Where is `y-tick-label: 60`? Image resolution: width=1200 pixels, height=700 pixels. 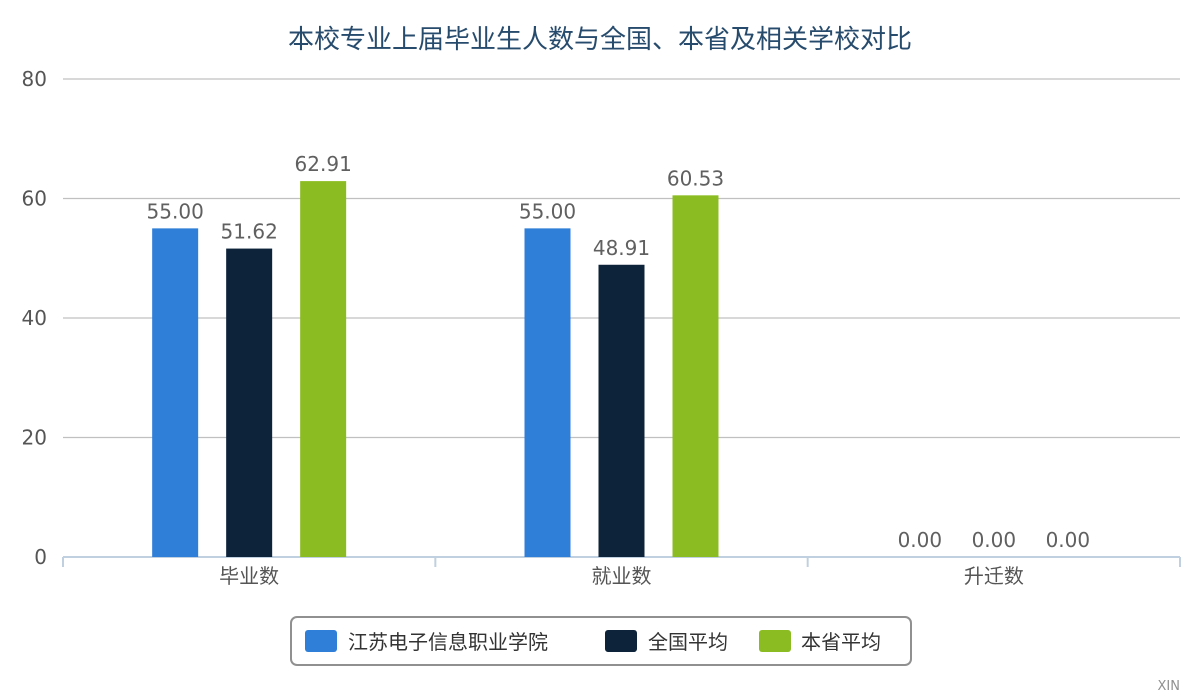
y-tick-label: 60 is located at coordinates (34, 199).